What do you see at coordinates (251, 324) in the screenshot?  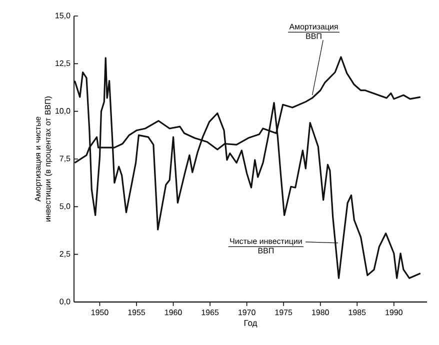 I see `x-axis-title: Год` at bounding box center [251, 324].